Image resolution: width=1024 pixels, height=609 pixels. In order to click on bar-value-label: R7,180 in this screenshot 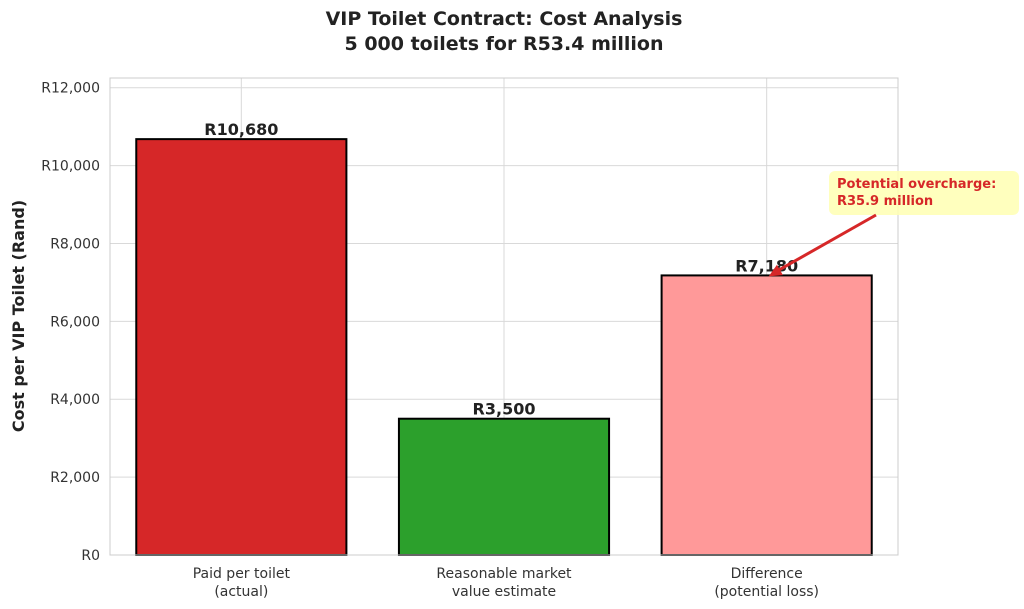, I will do `click(766, 265)`.